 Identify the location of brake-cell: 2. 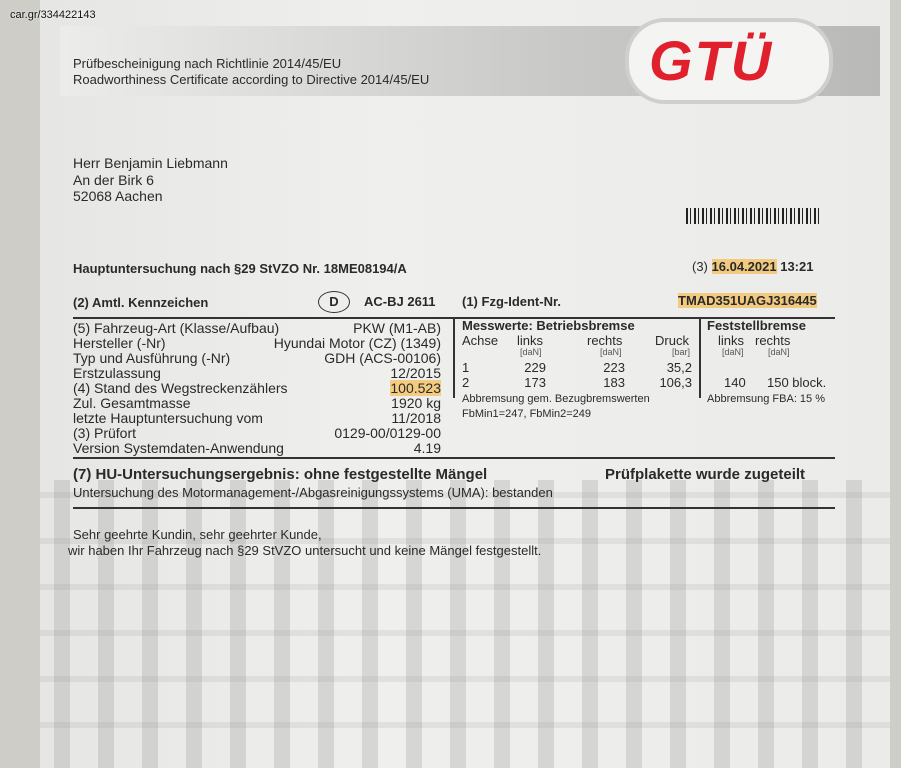
(466, 382).